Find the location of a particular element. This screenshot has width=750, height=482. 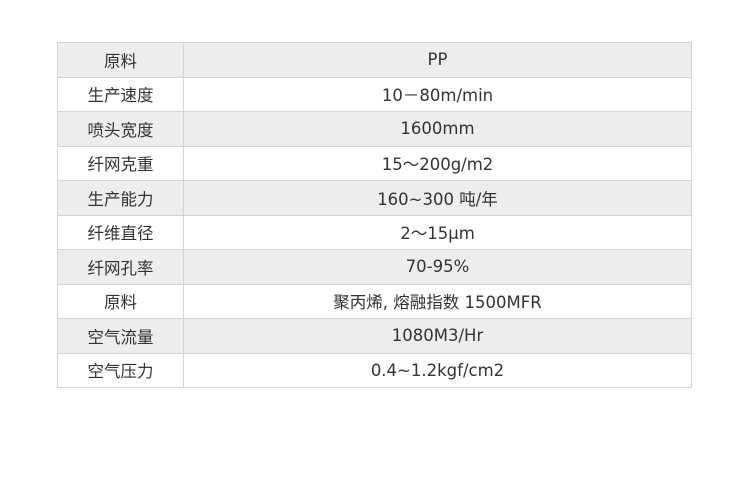

row-value: 70-95% is located at coordinates (437, 267).